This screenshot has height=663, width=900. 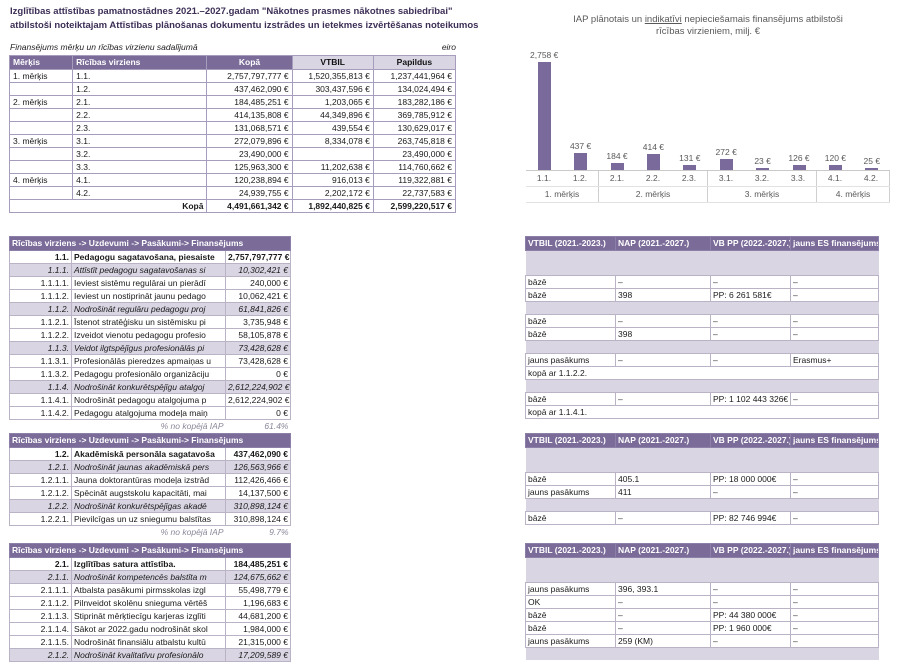 What do you see at coordinates (249, 76) in the screenshot?
I see `summary-cell: 2,757,797,777 €` at bounding box center [249, 76].